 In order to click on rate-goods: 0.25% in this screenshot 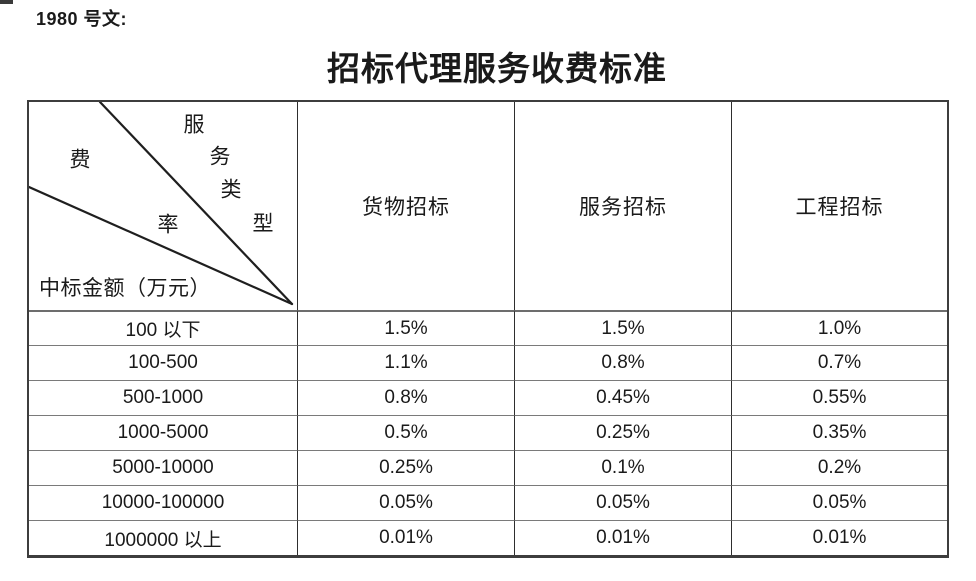, I will do `click(406, 467)`.